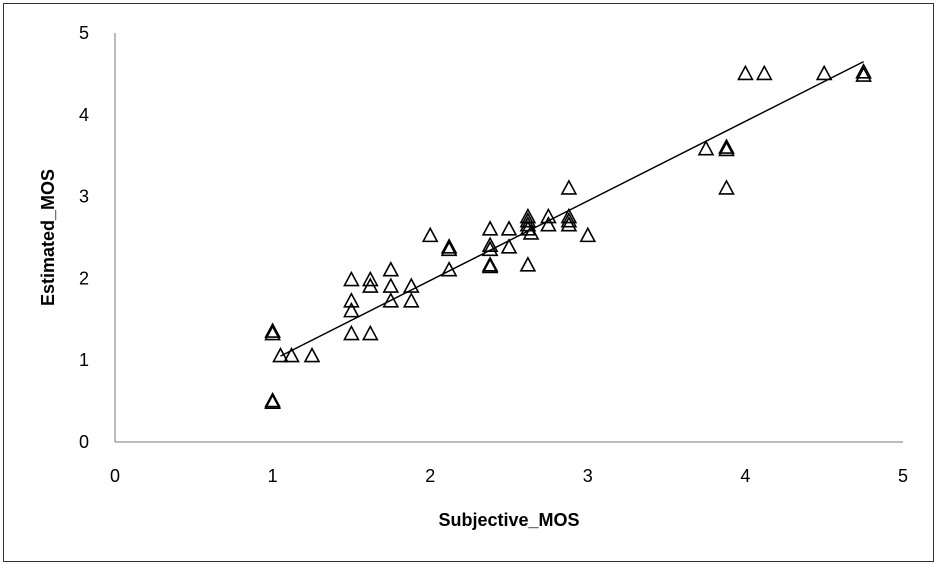 The height and width of the screenshot is (567, 939). Describe the element at coordinates (84, 278) in the screenshot. I see `y-tick-label: 2` at that location.